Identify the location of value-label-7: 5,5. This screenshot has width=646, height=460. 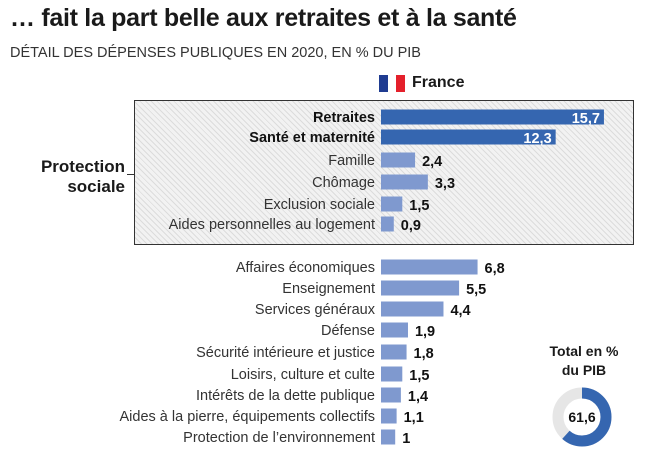
(476, 290).